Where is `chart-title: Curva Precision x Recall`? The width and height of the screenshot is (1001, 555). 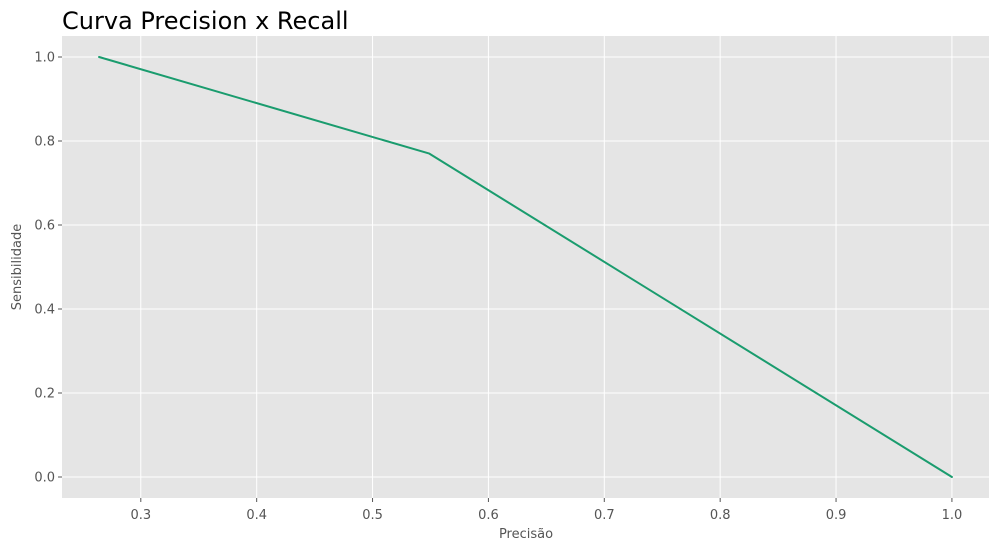 chart-title: Curva Precision x Recall is located at coordinates (205, 21).